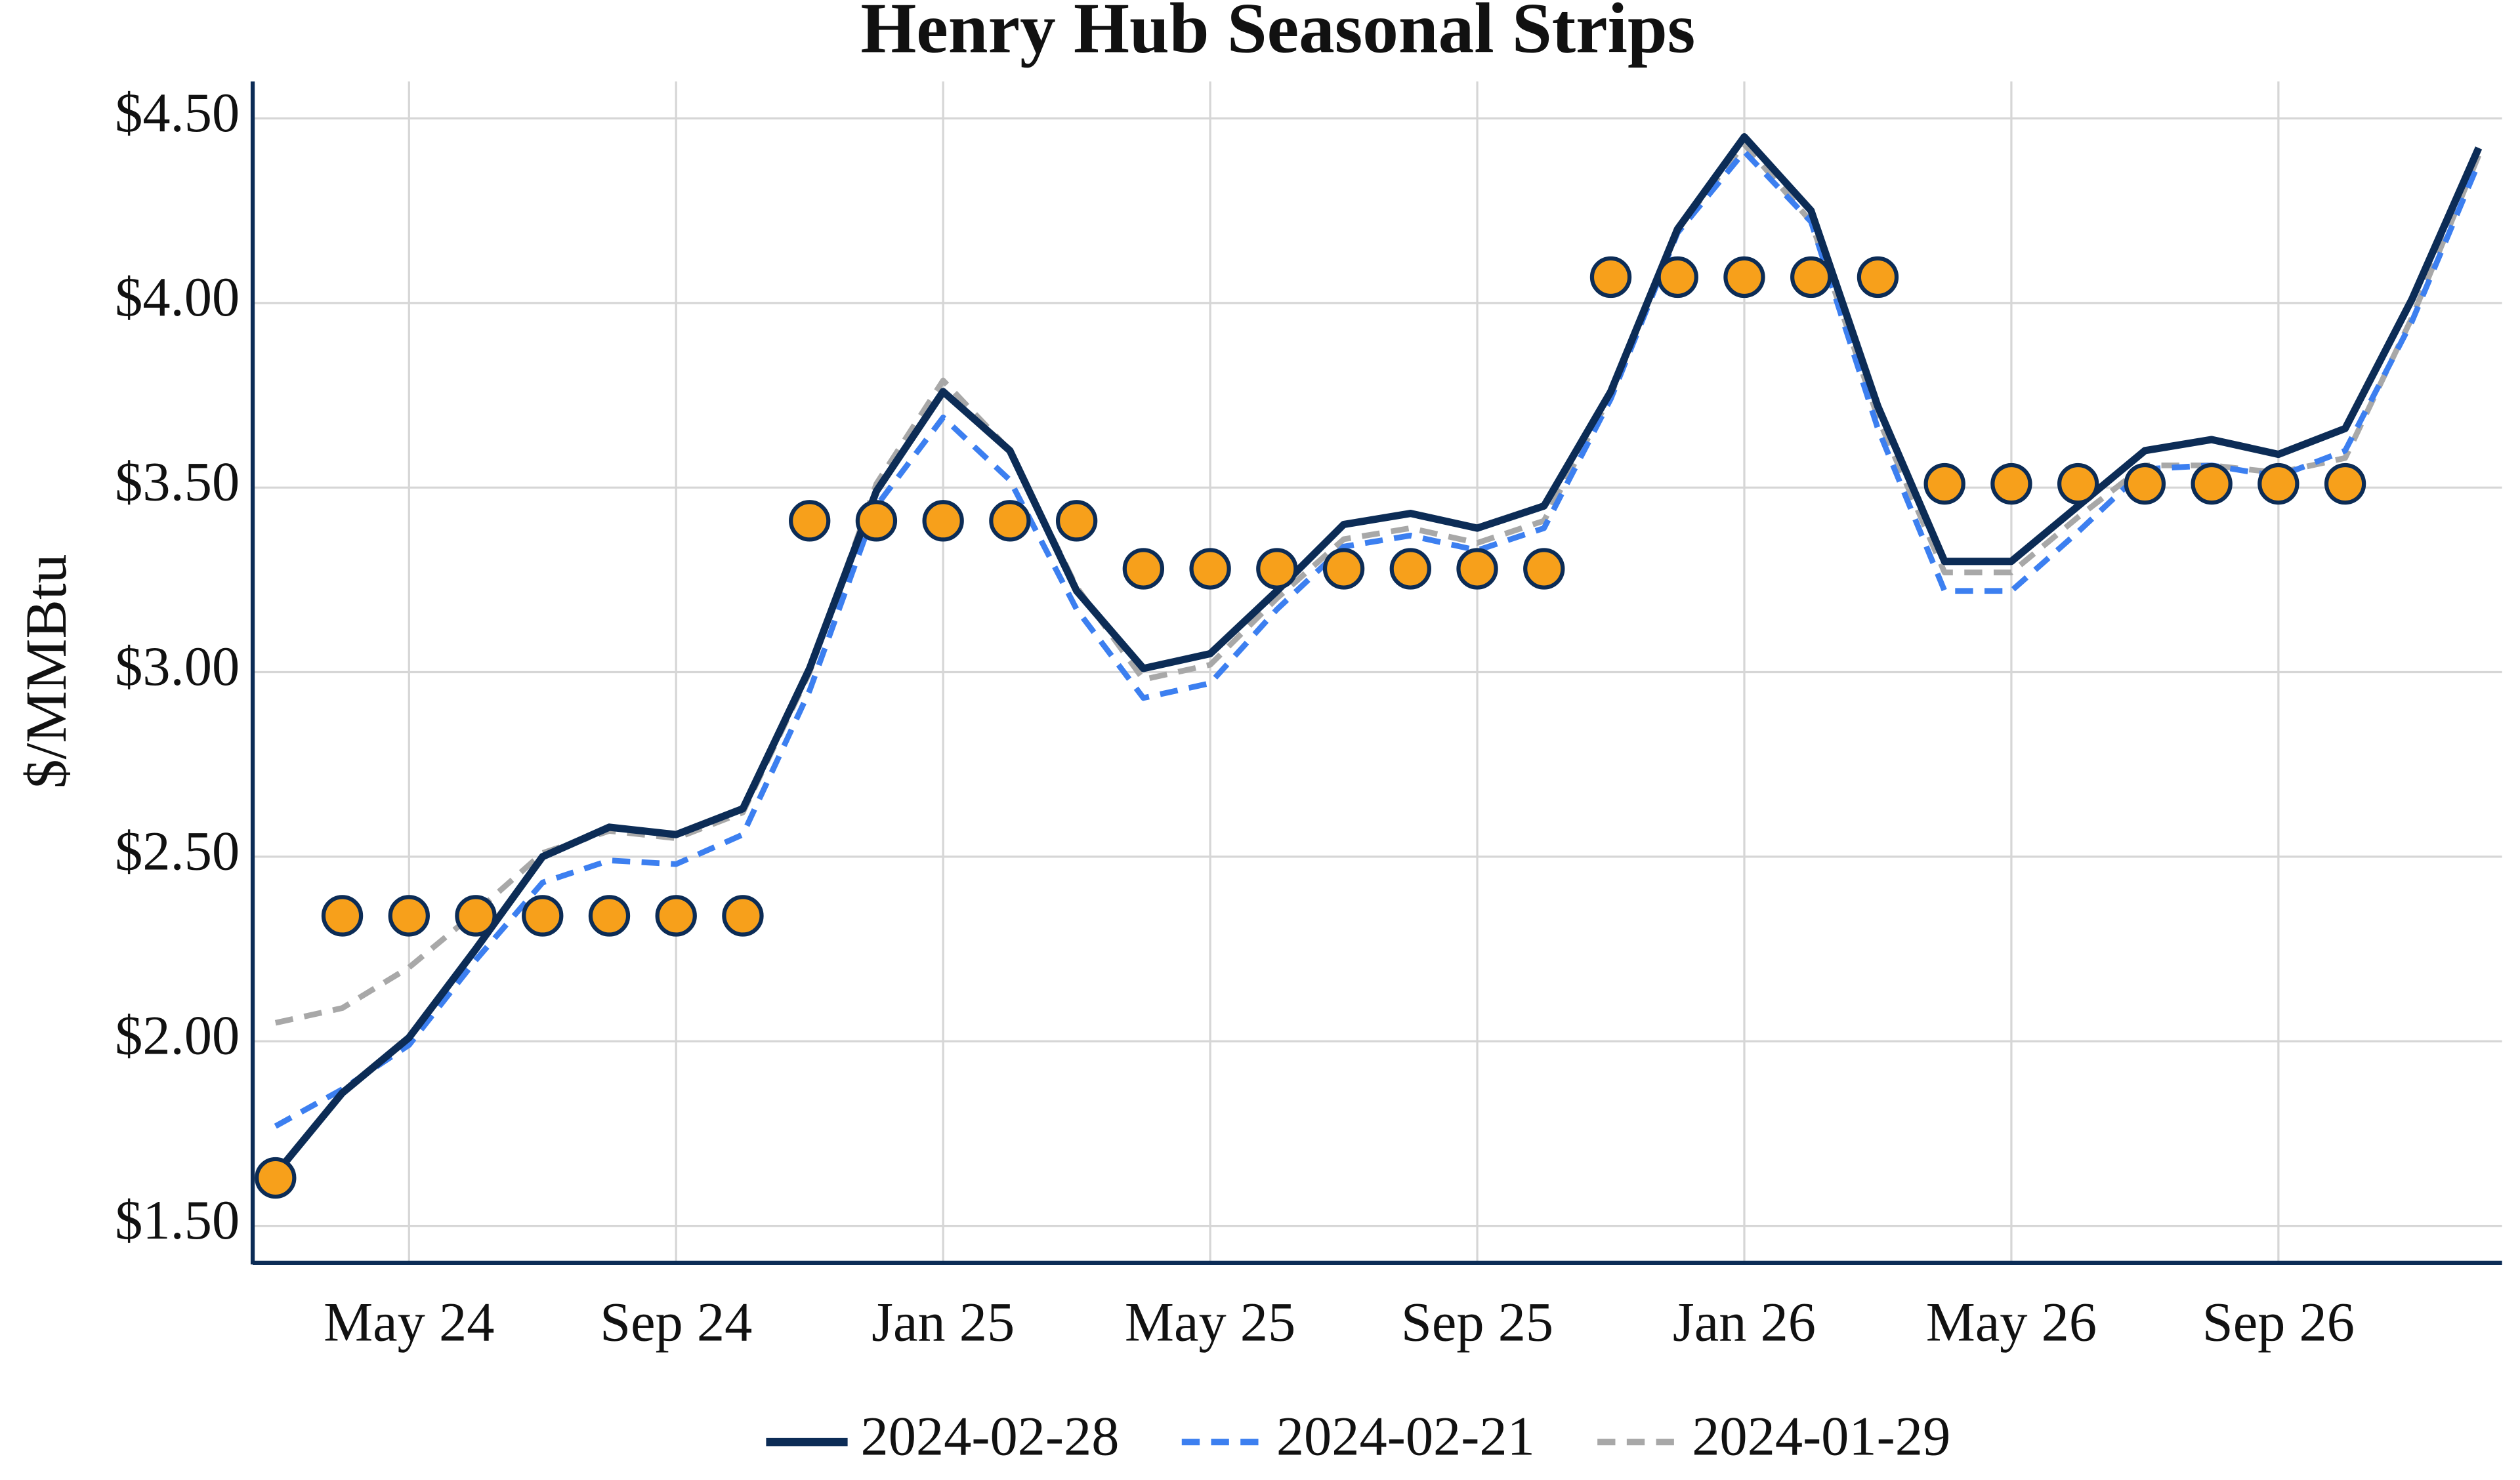 This screenshot has width=2520, height=1480. Describe the element at coordinates (1477, 1322) in the screenshot. I see `x-tick-label: Sep 25` at that location.